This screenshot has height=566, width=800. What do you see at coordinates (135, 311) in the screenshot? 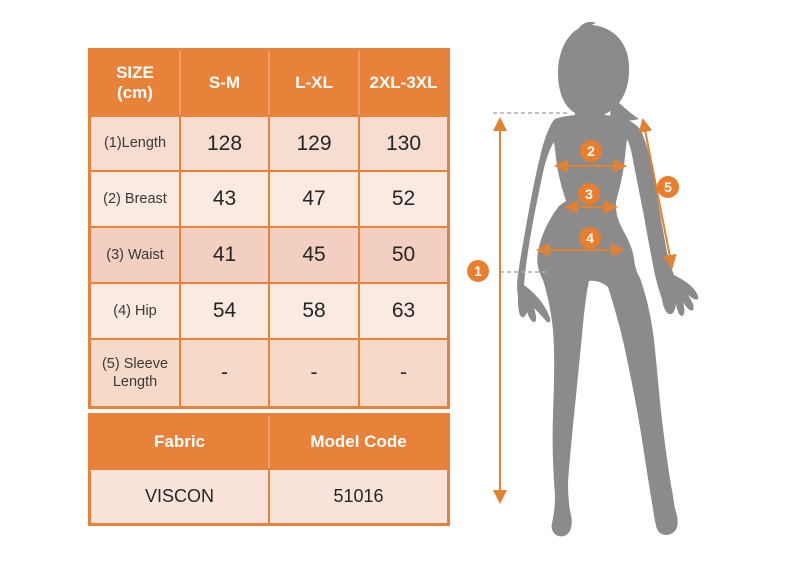
I see `row-label-hip: (4) Hip` at bounding box center [135, 311].